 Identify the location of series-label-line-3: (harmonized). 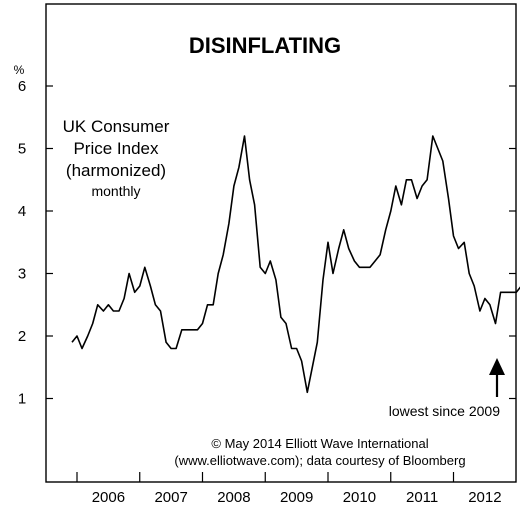
(116, 170).